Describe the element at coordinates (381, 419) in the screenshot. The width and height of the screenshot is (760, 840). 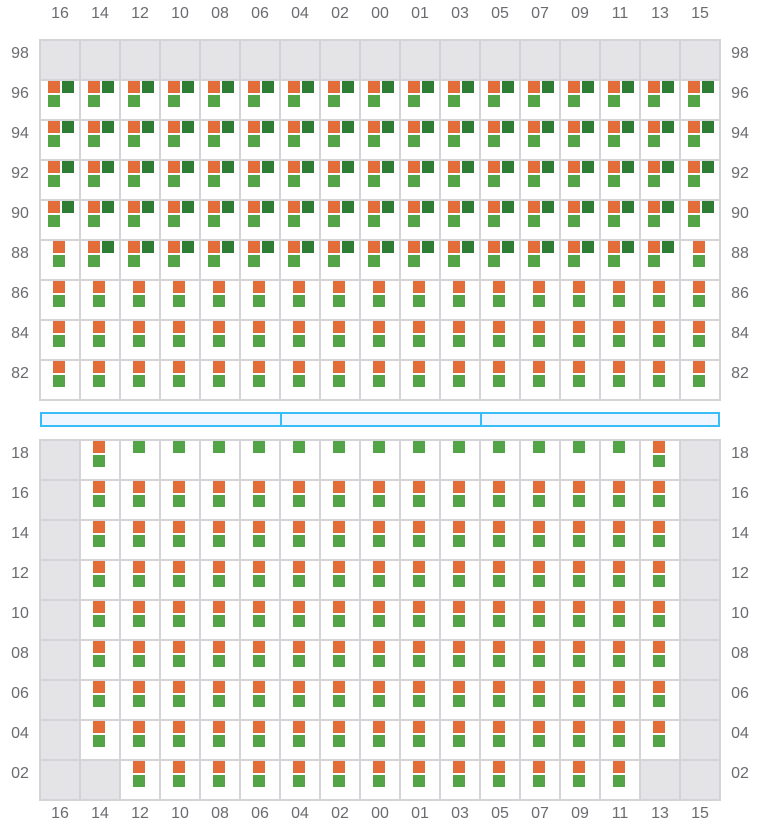
I see `divider-segment` at that location.